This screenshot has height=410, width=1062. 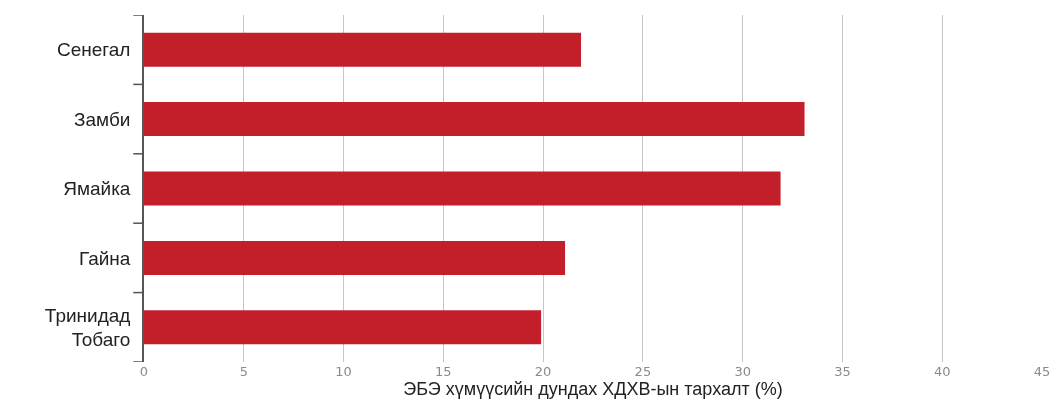 I want to click on y-tick-label: Замби, so click(x=102, y=119).